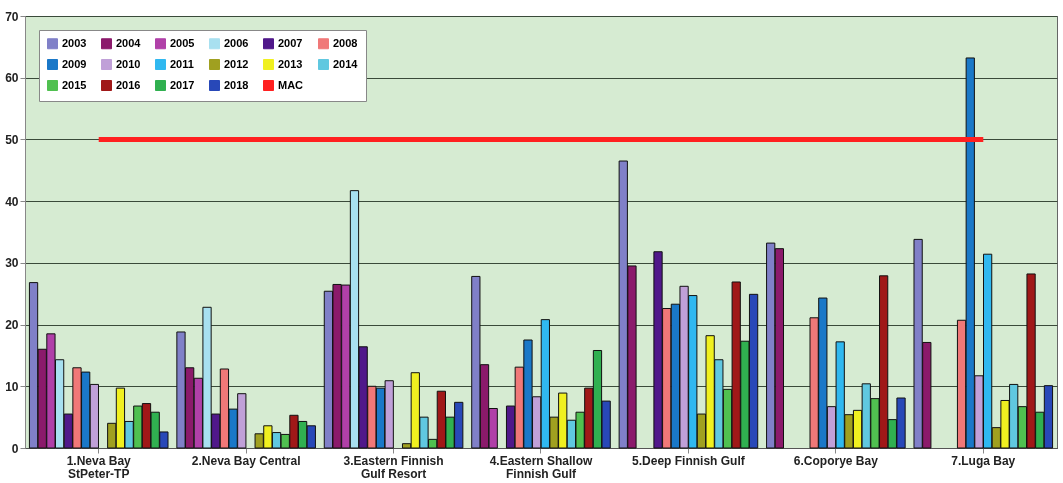  I want to click on legend-label: 2003, so click(74, 42).